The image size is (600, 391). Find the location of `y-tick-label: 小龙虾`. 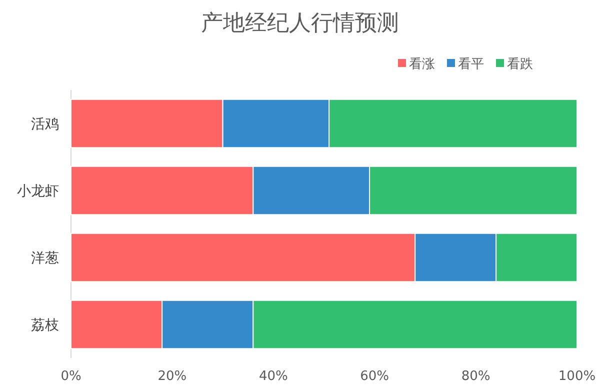

y-tick-label: 小龙虾 is located at coordinates (38, 192).